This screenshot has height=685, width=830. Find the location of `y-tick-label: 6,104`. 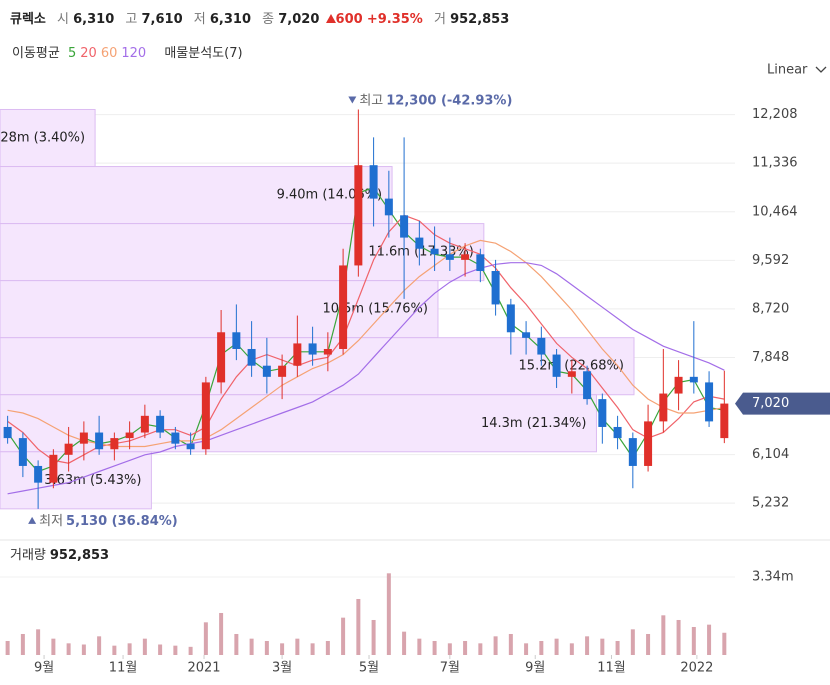

y-tick-label: 6,104 is located at coordinates (770, 454).